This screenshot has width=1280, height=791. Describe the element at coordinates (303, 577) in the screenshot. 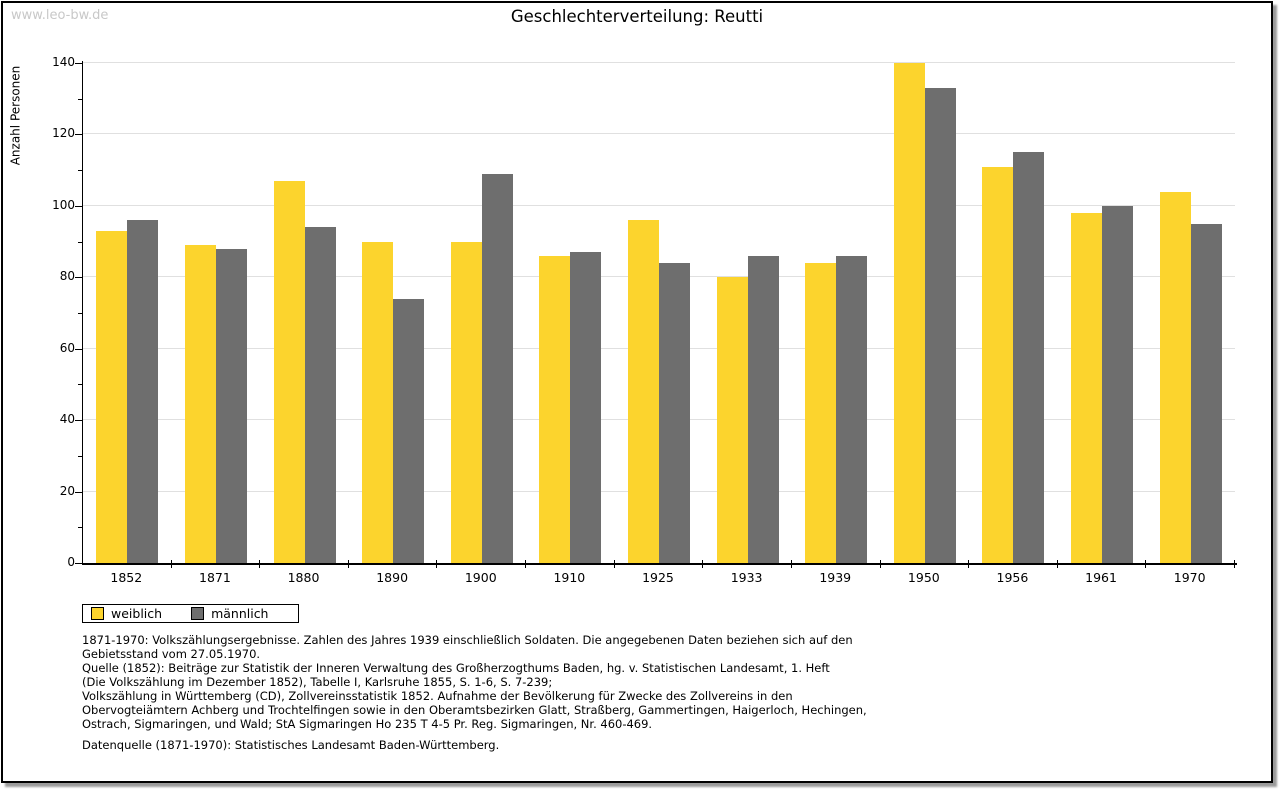

I see `x-label-1880: 1880` at that location.